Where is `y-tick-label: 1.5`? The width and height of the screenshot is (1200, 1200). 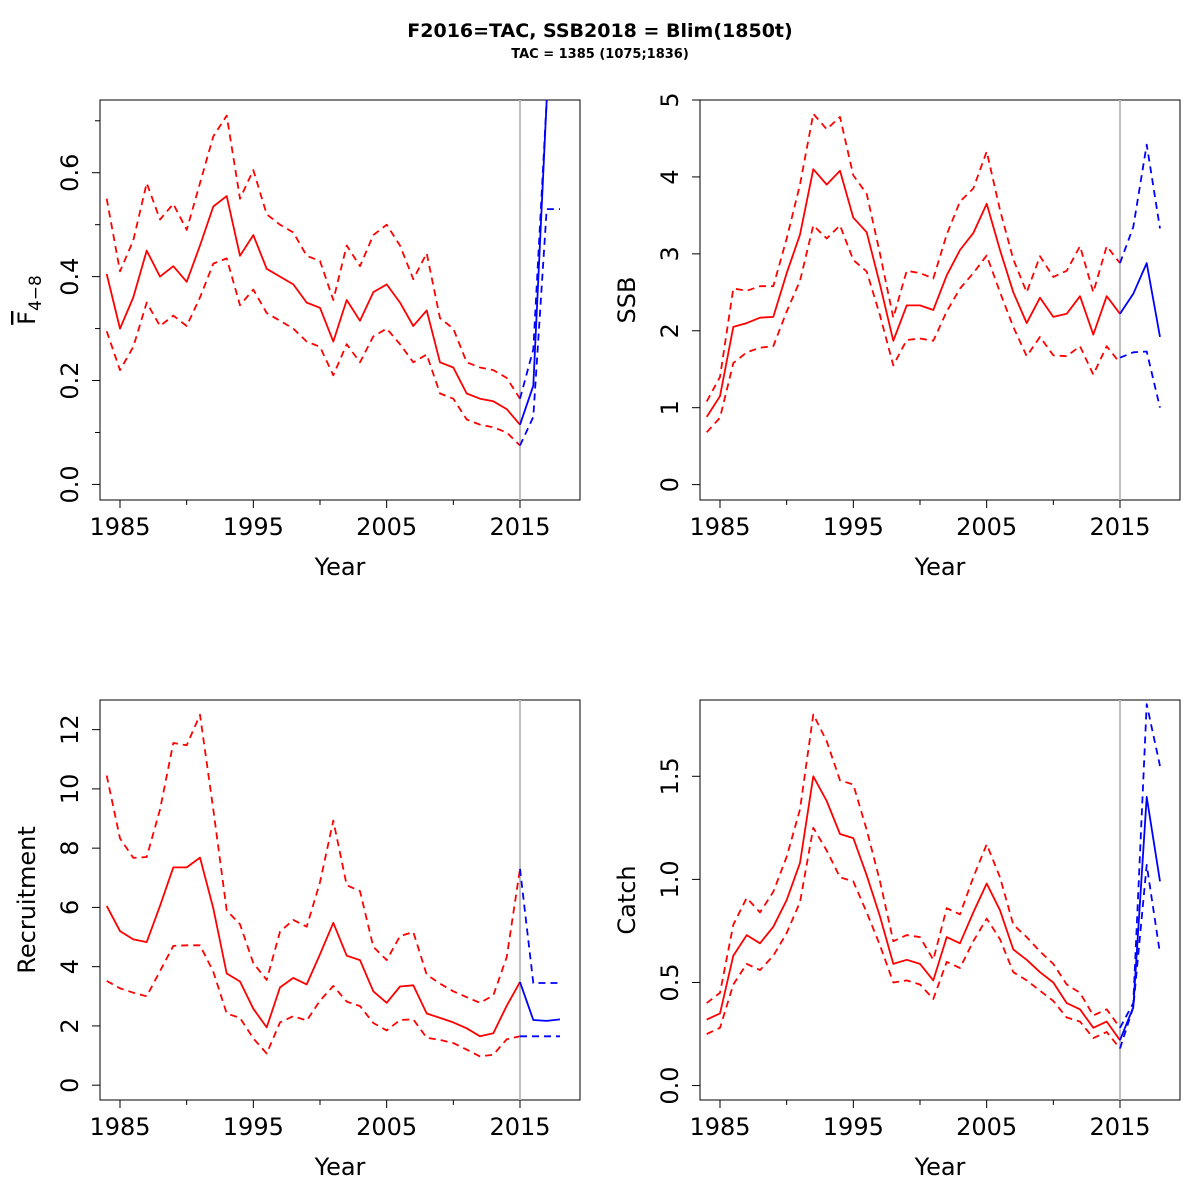 y-tick-label: 1.5 is located at coordinates (670, 776).